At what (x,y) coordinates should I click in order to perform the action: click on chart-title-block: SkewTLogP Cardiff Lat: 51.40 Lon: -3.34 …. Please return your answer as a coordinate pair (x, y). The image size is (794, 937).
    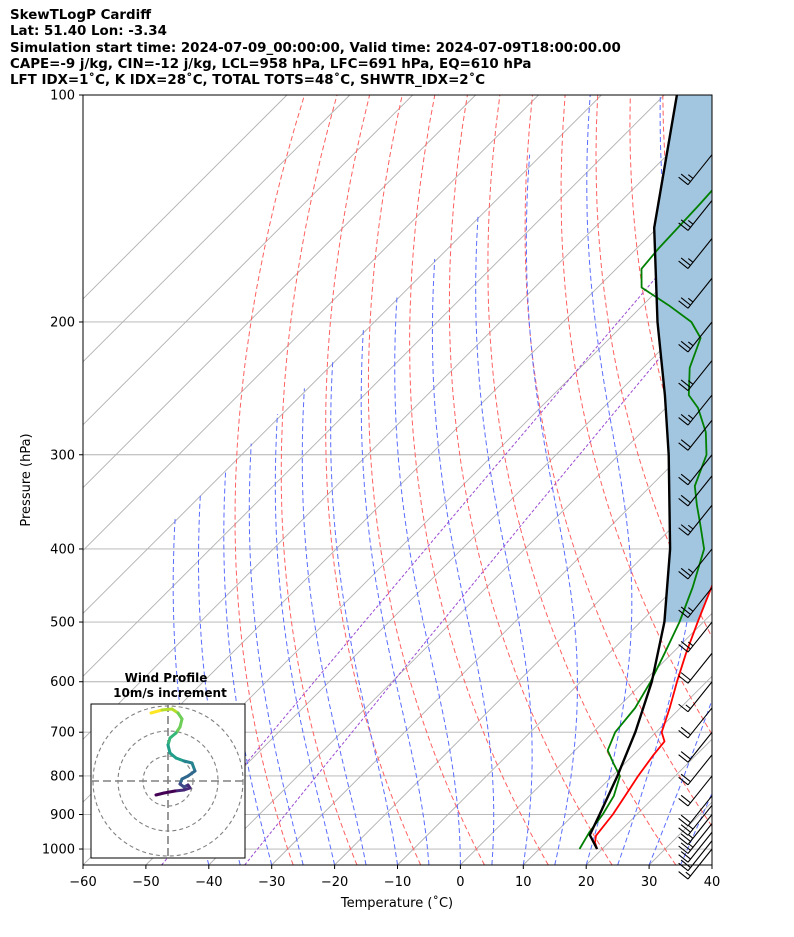
    Looking at the image, I should click on (315, 48).